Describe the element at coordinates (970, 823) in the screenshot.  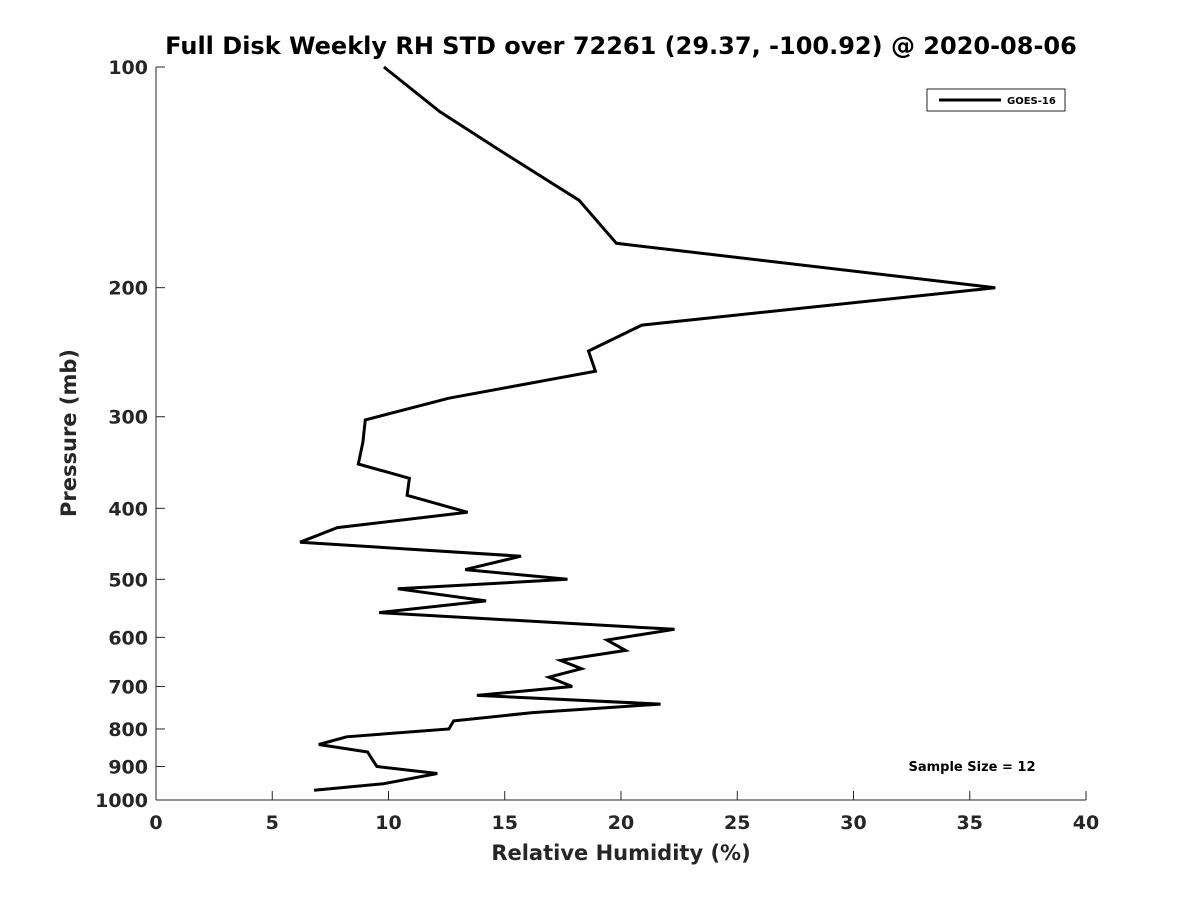
I see `x-tick-label: 35` at that location.